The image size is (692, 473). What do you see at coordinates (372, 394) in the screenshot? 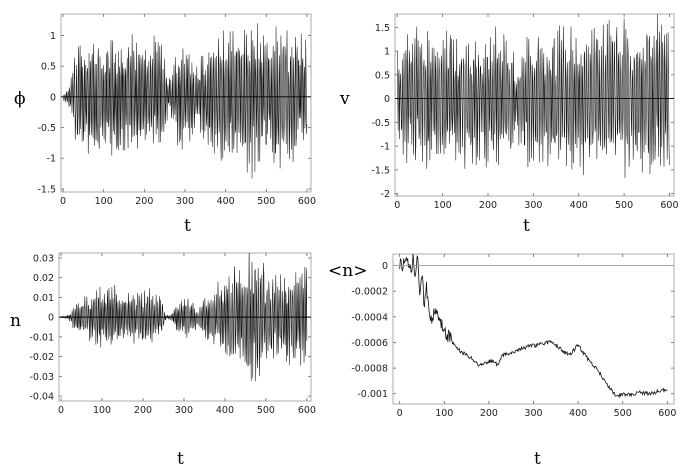
I see `y-tick-label: -0.001` at bounding box center [372, 394].